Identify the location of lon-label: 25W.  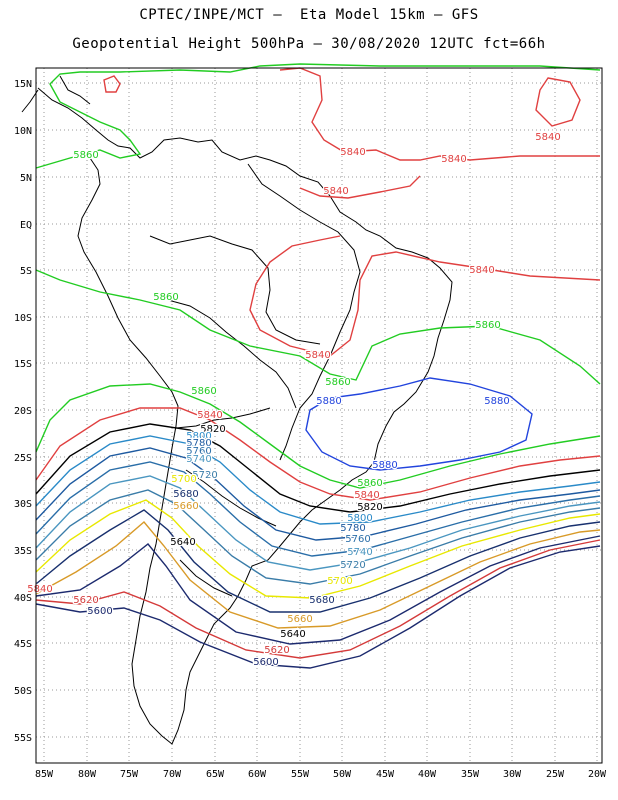
(555, 774).